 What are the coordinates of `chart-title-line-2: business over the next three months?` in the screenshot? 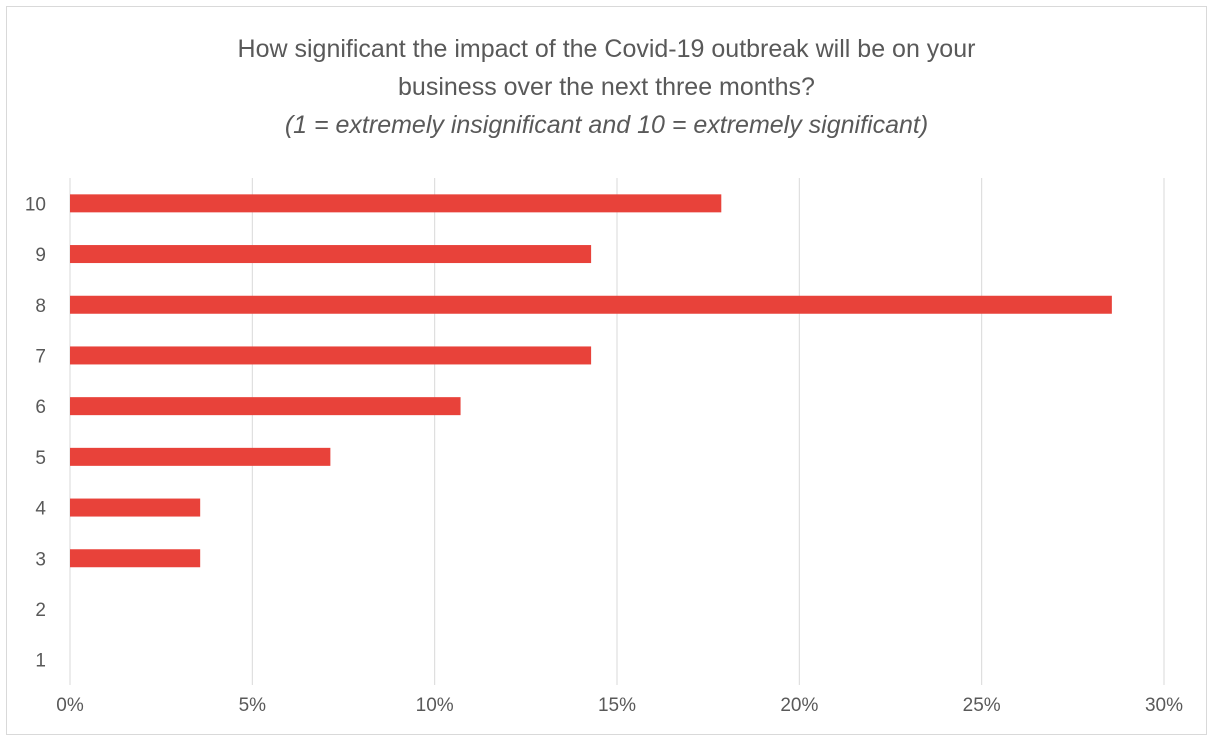 It's located at (606, 87).